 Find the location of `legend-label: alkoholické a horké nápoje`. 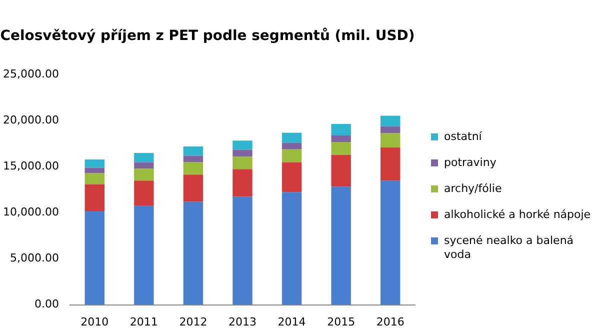

legend-label: alkoholické a horké nápoje is located at coordinates (517, 214).